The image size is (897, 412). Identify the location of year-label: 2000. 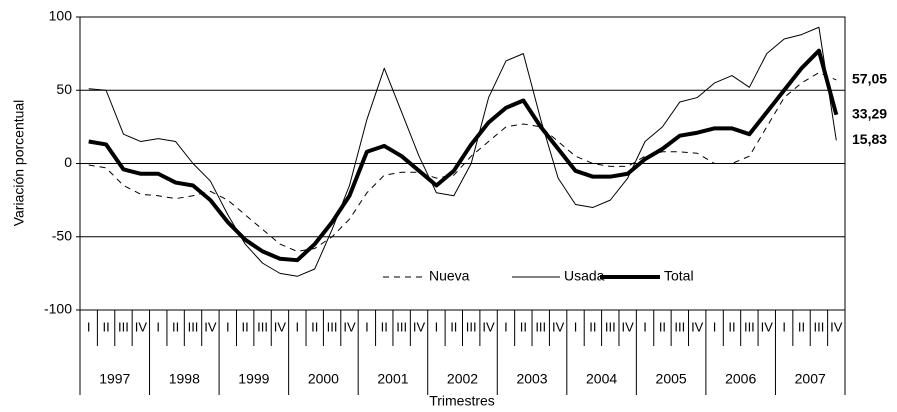
(323, 379).